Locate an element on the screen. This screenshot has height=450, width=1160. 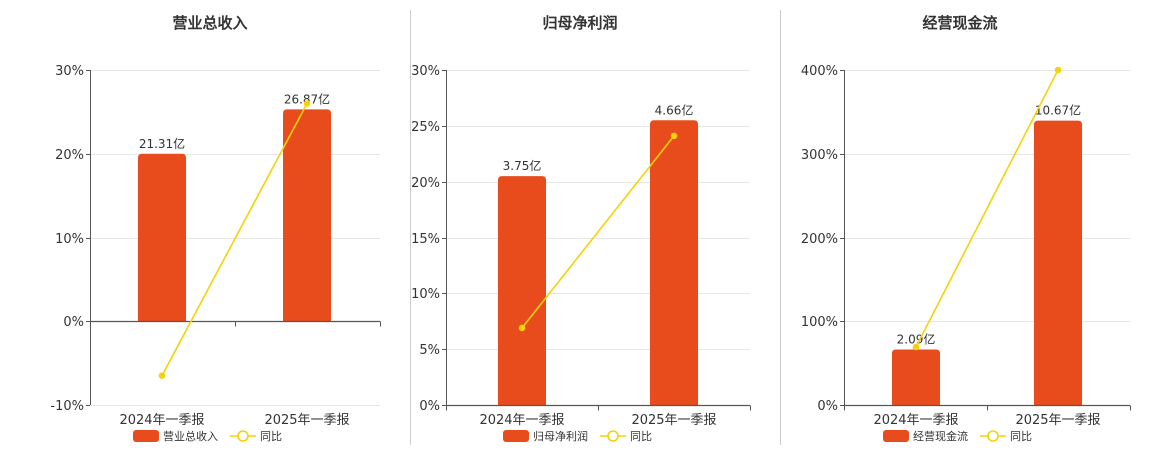
y-tick-label: 400% is located at coordinates (819, 71).